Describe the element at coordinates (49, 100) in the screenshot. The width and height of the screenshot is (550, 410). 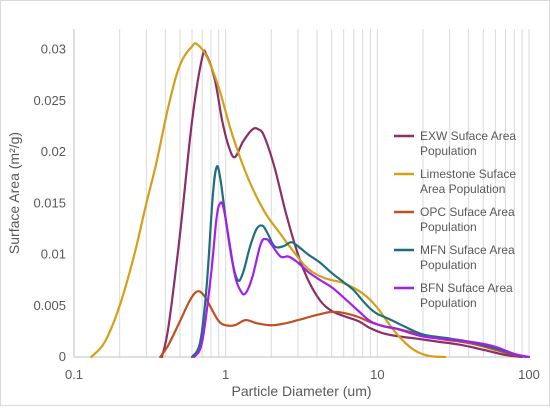
I see `y-tick-label: 0.025` at that location.